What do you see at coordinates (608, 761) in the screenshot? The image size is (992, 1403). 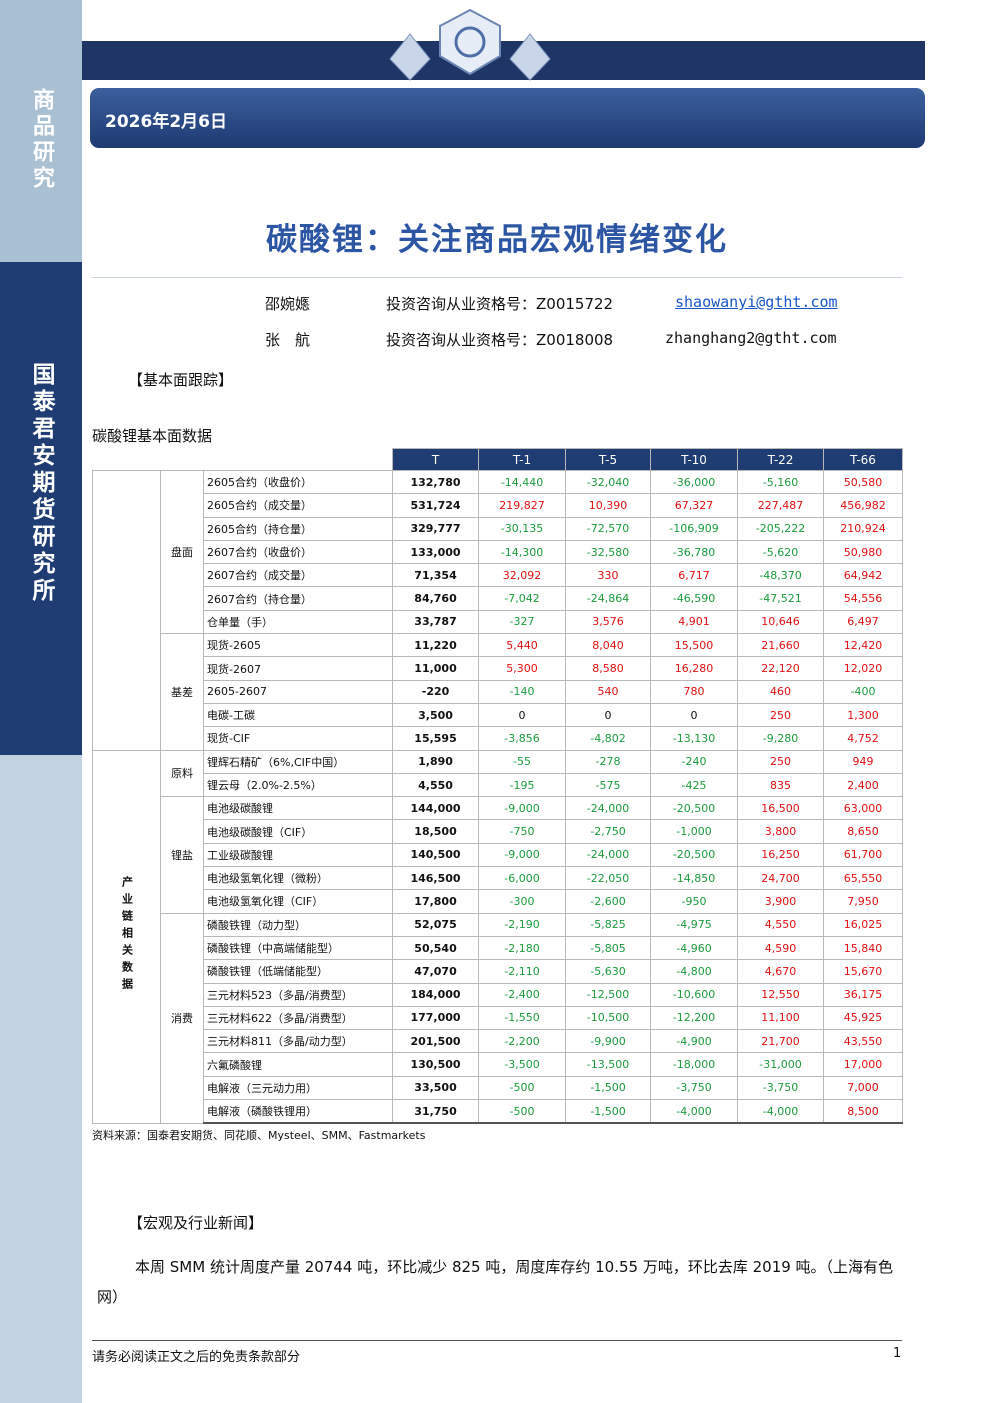 I see `value-cell: -278` at bounding box center [608, 761].